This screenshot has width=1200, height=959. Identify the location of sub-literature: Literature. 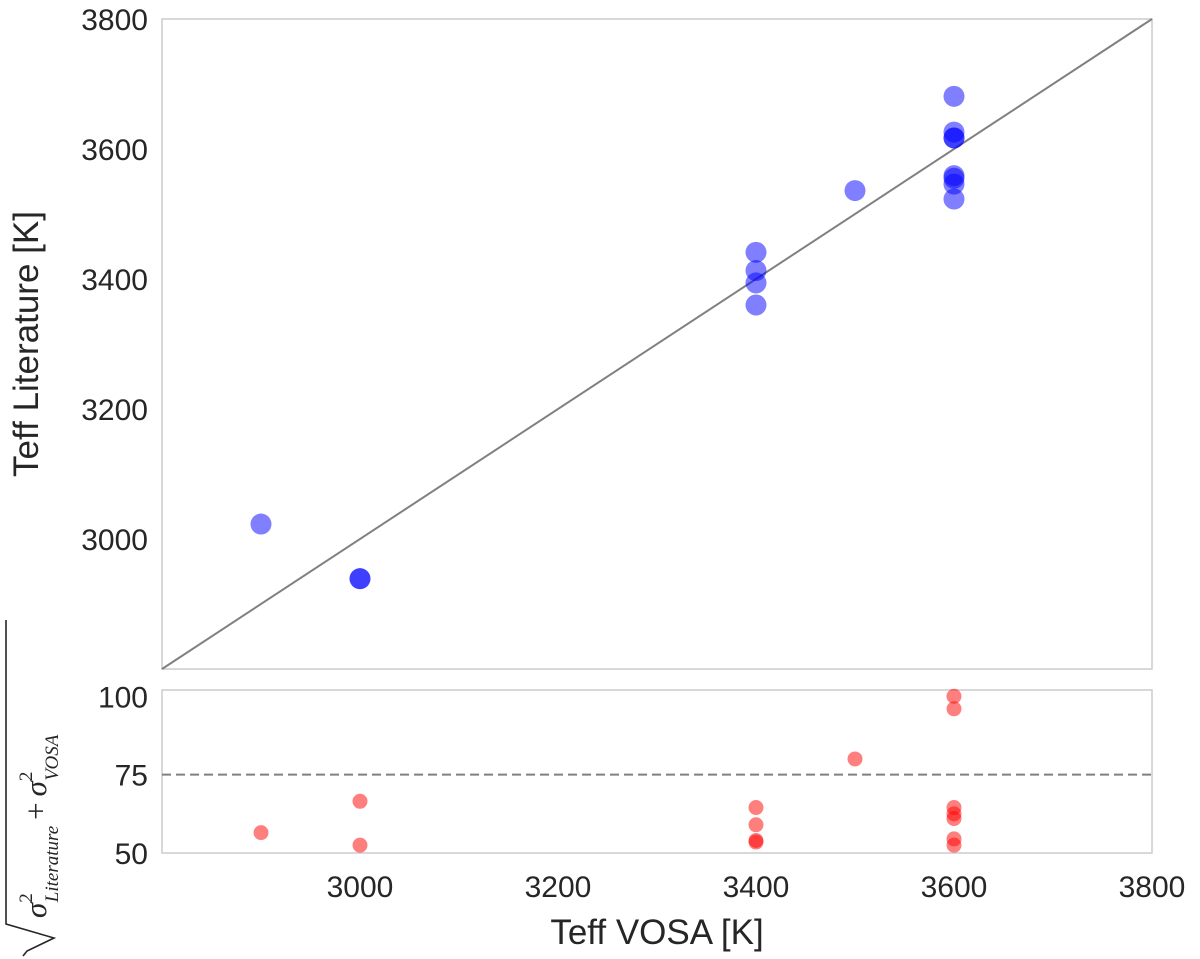
(52, 864).